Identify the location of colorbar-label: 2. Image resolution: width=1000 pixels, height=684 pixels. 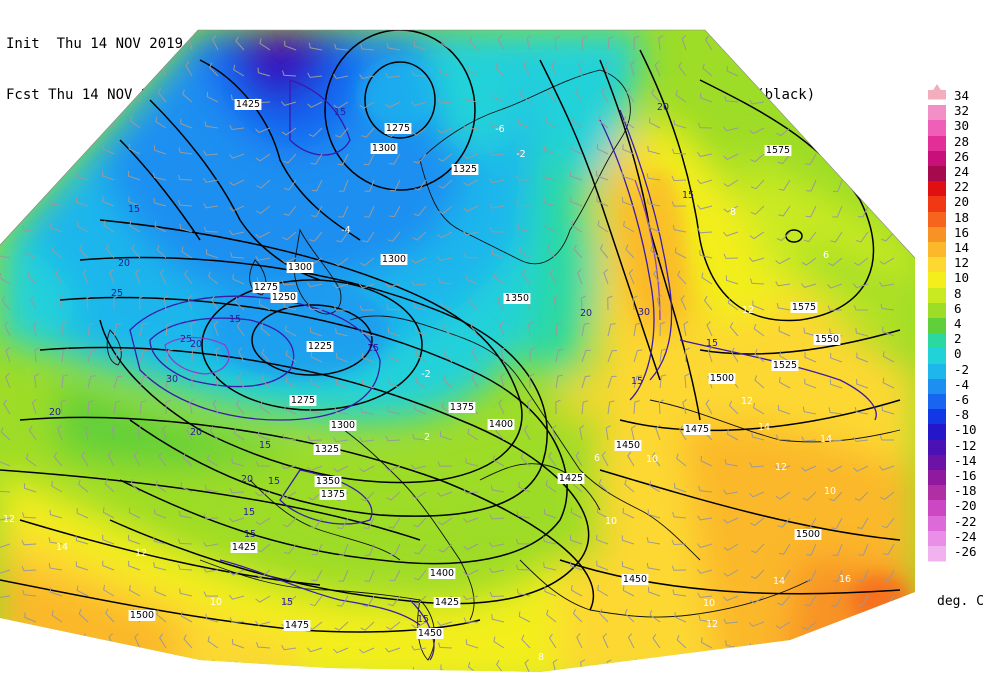
(958, 339).